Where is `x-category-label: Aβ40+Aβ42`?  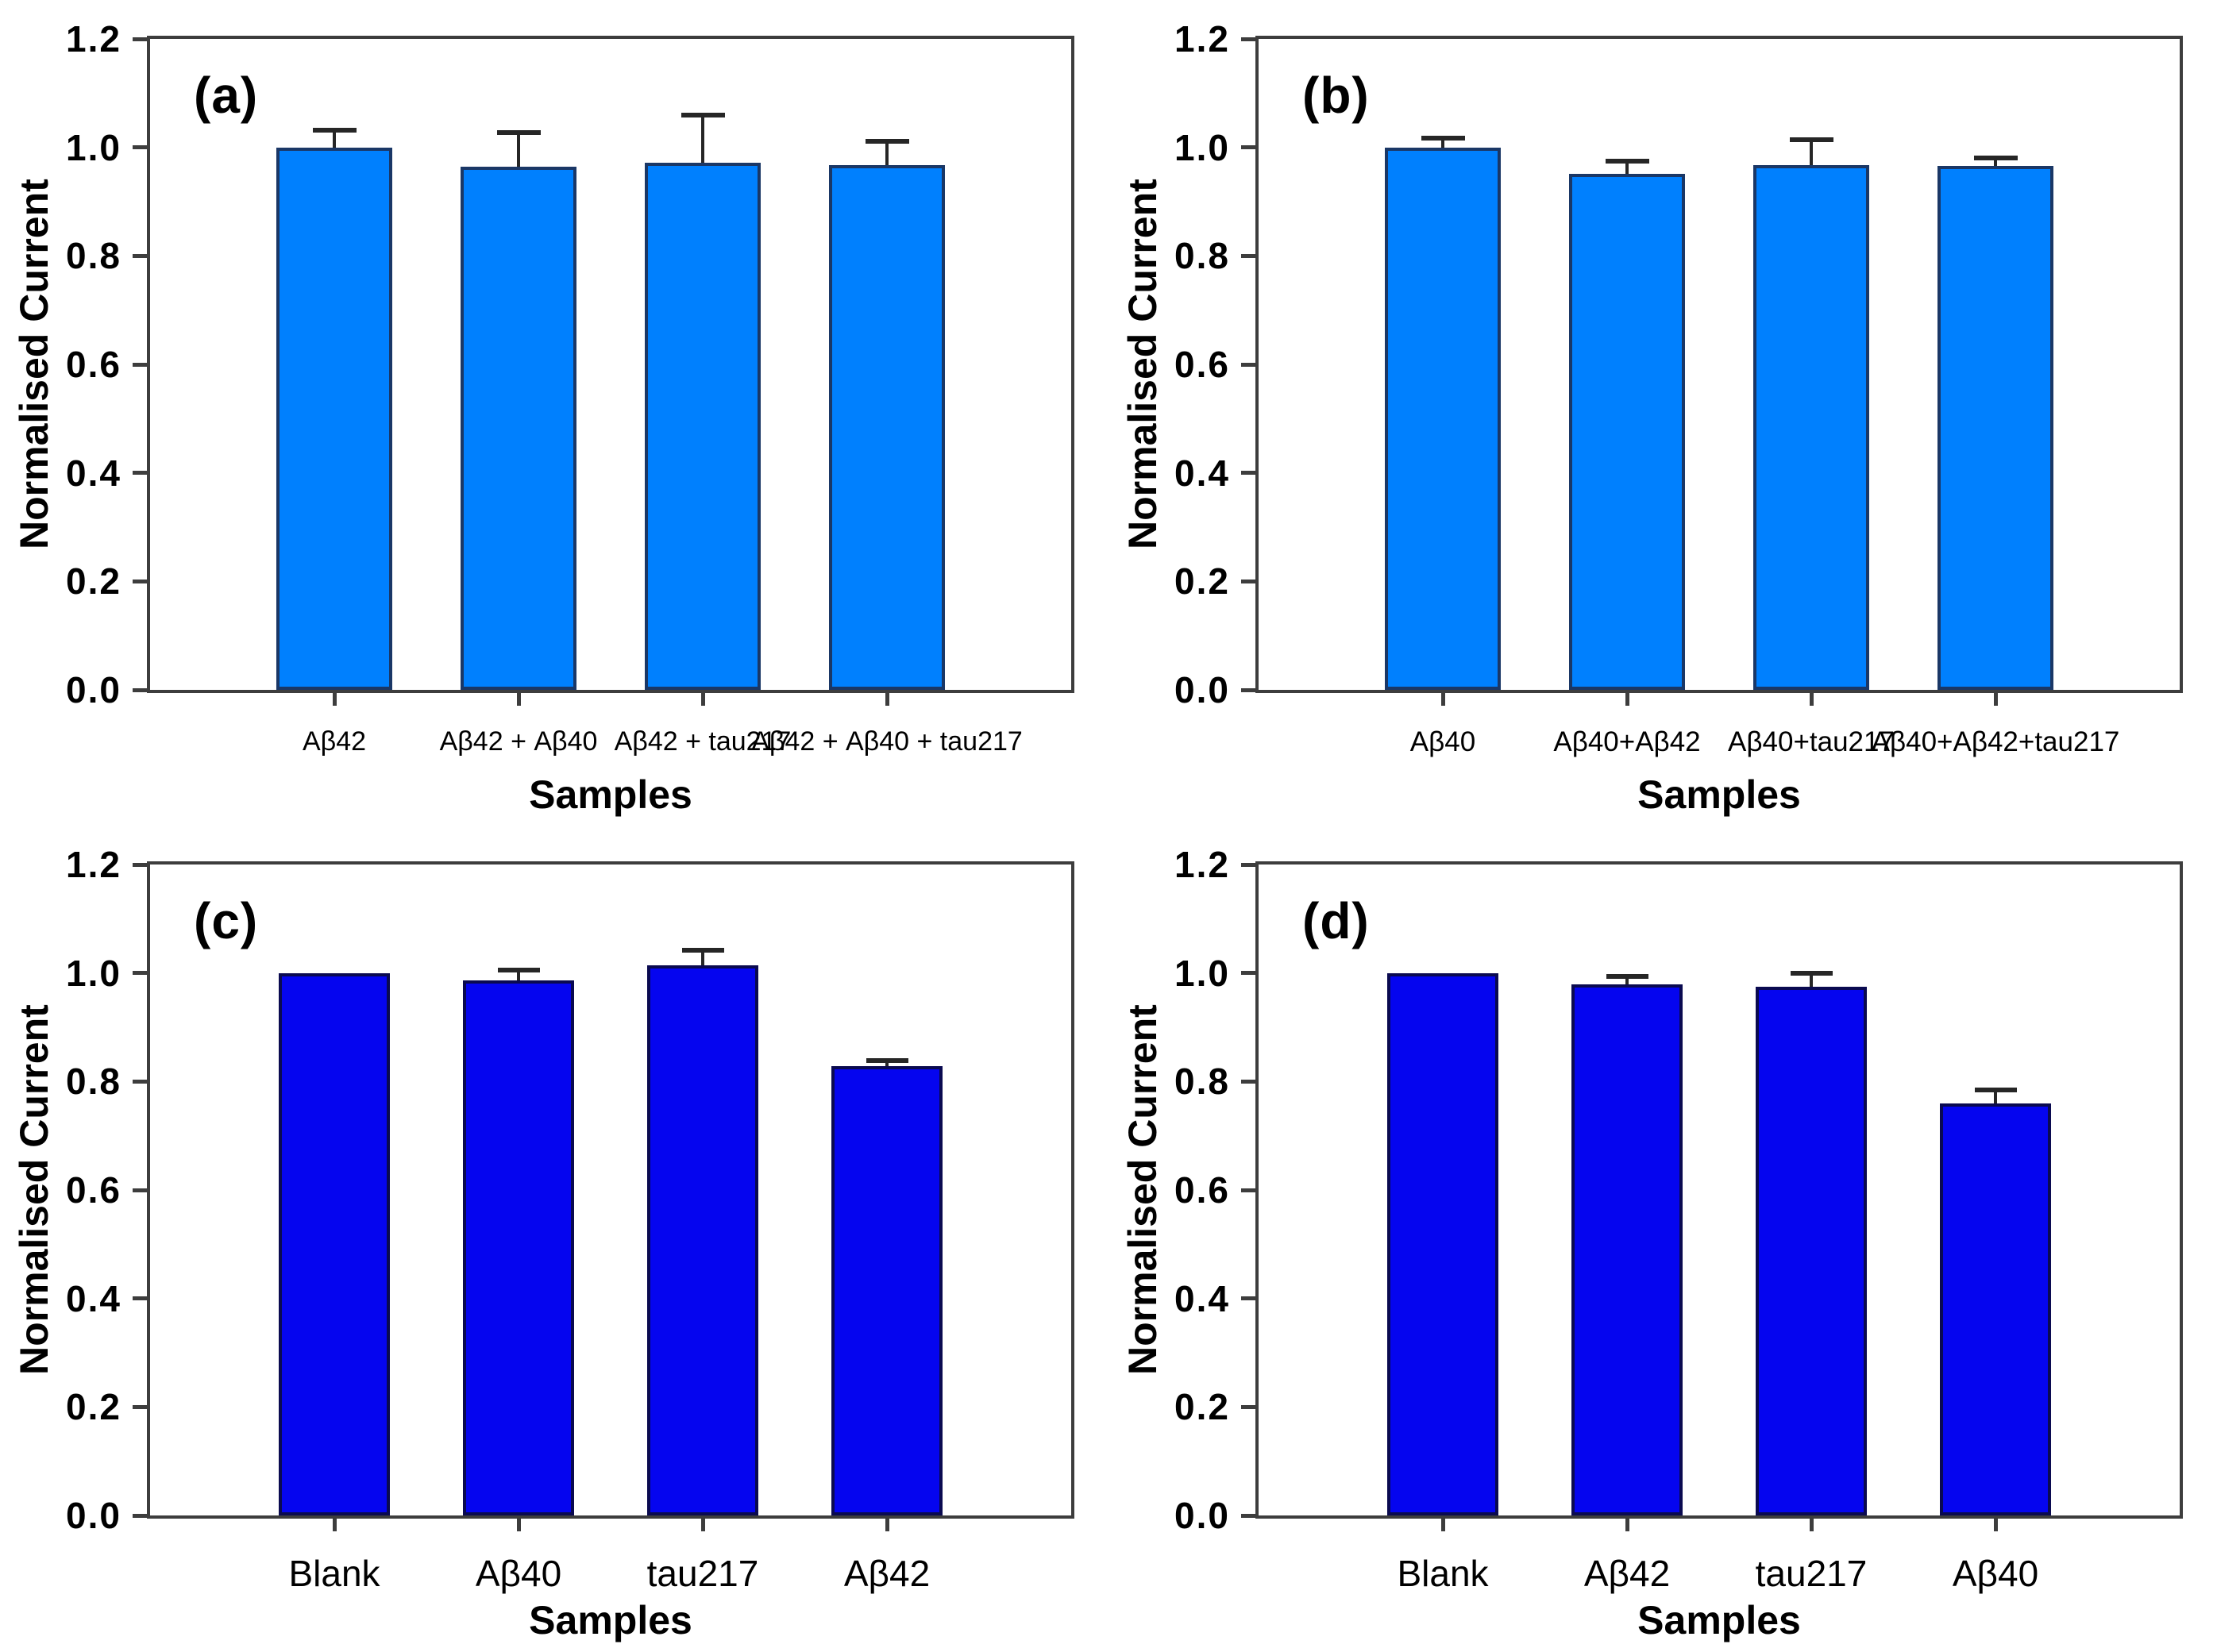 x-category-label: Aβ40+Aβ42 is located at coordinates (1627, 742).